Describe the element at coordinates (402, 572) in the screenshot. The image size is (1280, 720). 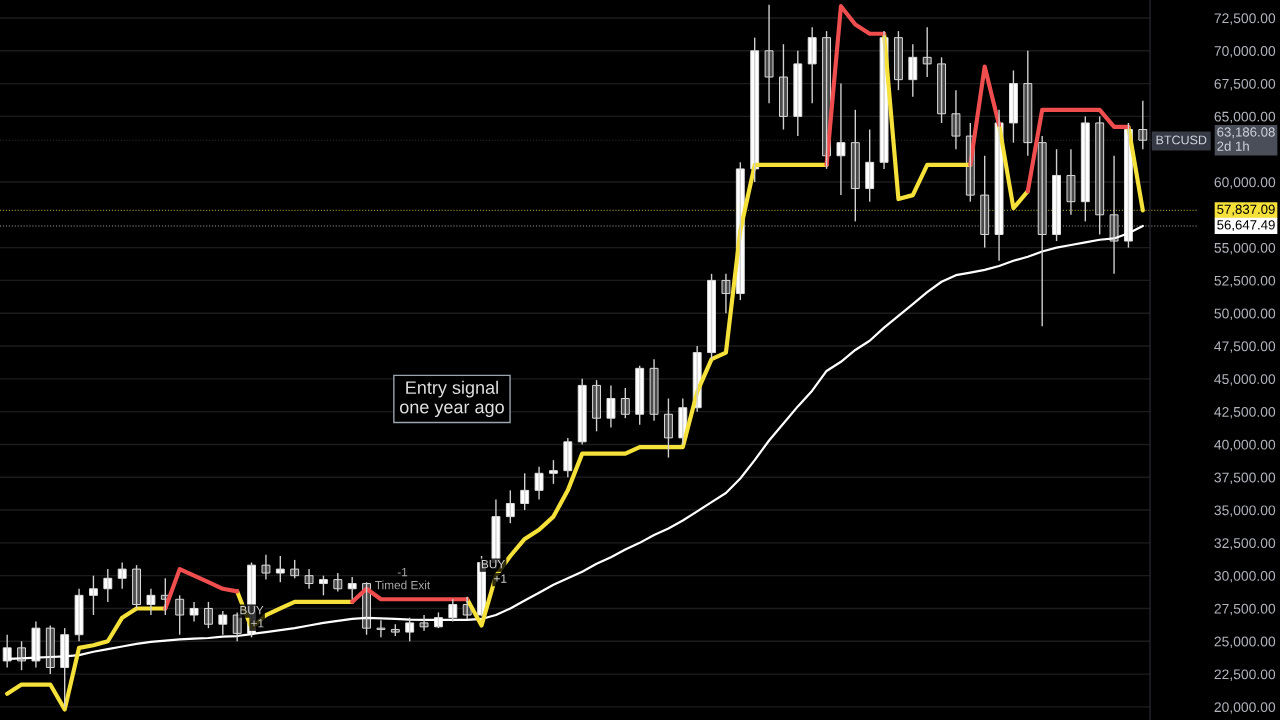
I see `annotation: -1` at that location.